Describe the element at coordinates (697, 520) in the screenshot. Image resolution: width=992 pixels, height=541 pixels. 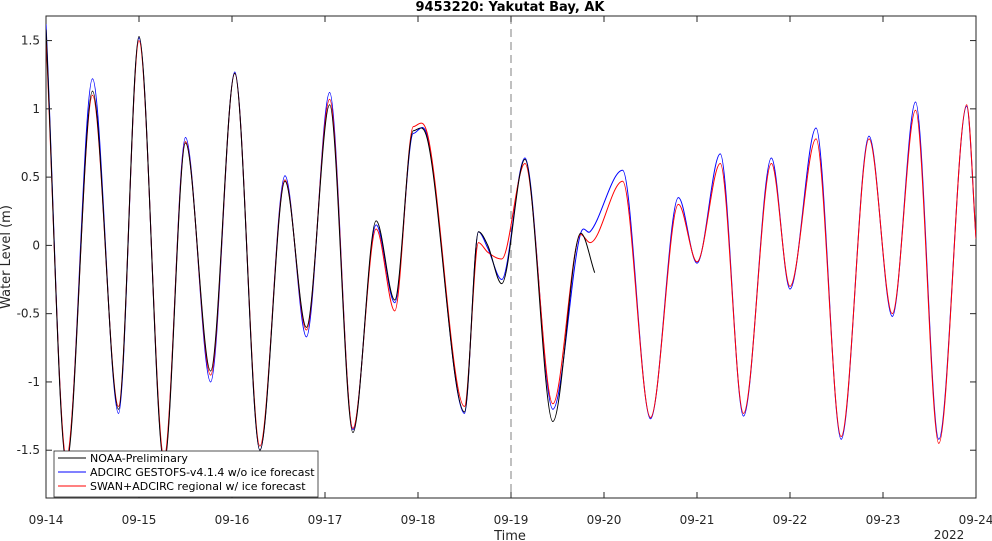
I see `x-tick-label: 09-21` at that location.